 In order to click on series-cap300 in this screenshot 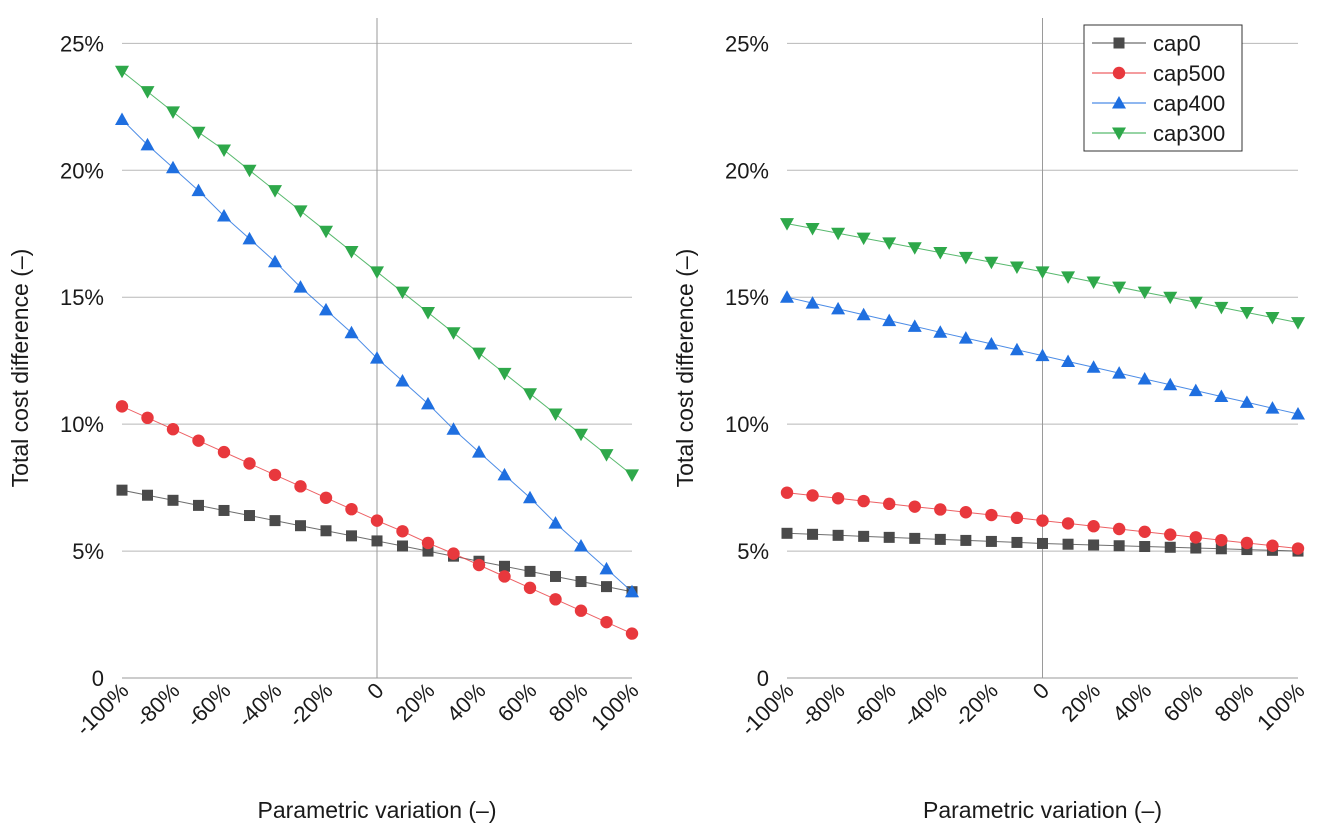, I will do `click(1042, 274)`.